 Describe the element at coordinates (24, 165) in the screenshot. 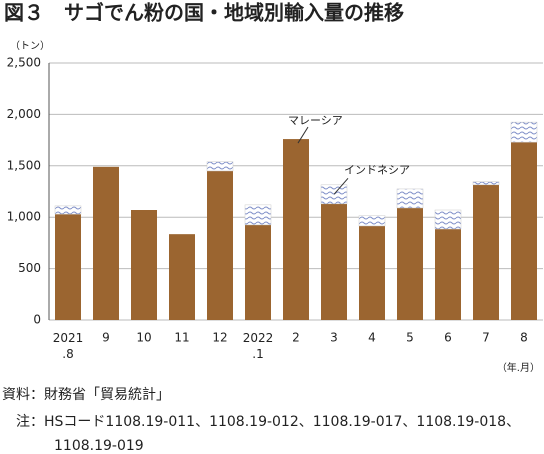

I see `y-tick-label: 1,500` at that location.